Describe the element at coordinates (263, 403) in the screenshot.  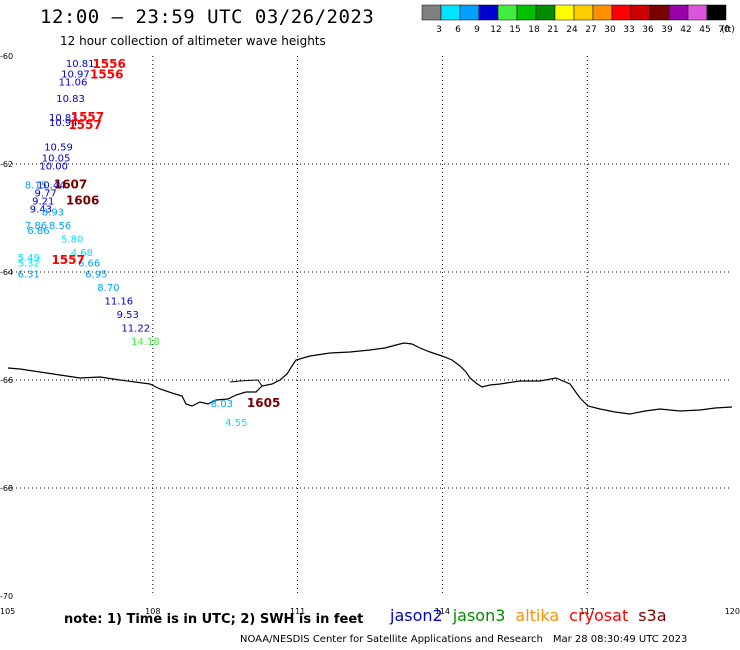
I see `pass-time-label: 1605` at that location.